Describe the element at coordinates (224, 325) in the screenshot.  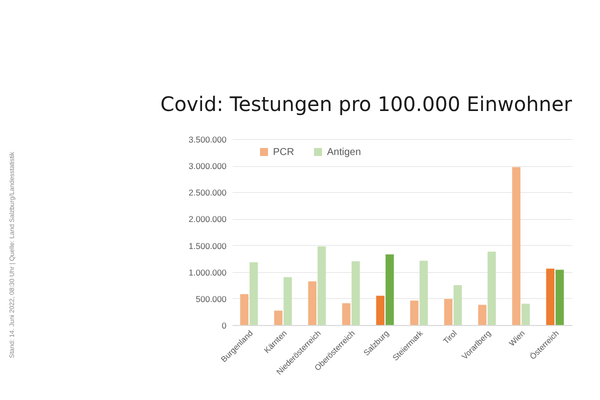
I see `y-tick-label: 0` at that location.